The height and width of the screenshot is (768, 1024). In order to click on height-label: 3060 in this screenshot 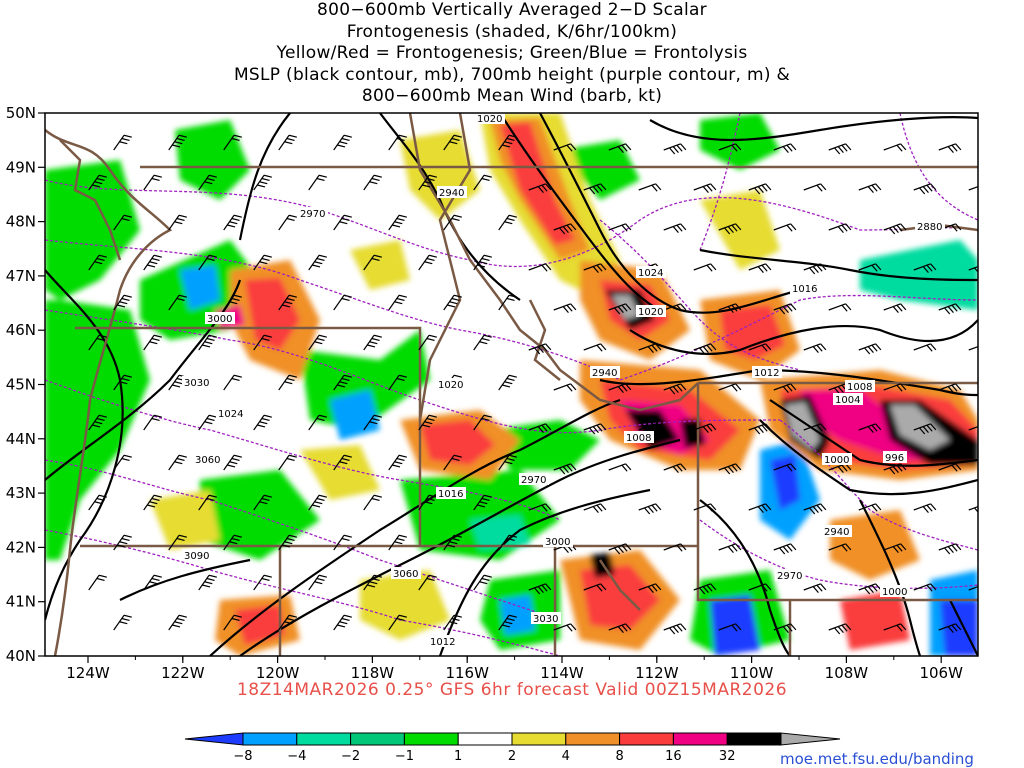, I will do `click(207, 460)`.